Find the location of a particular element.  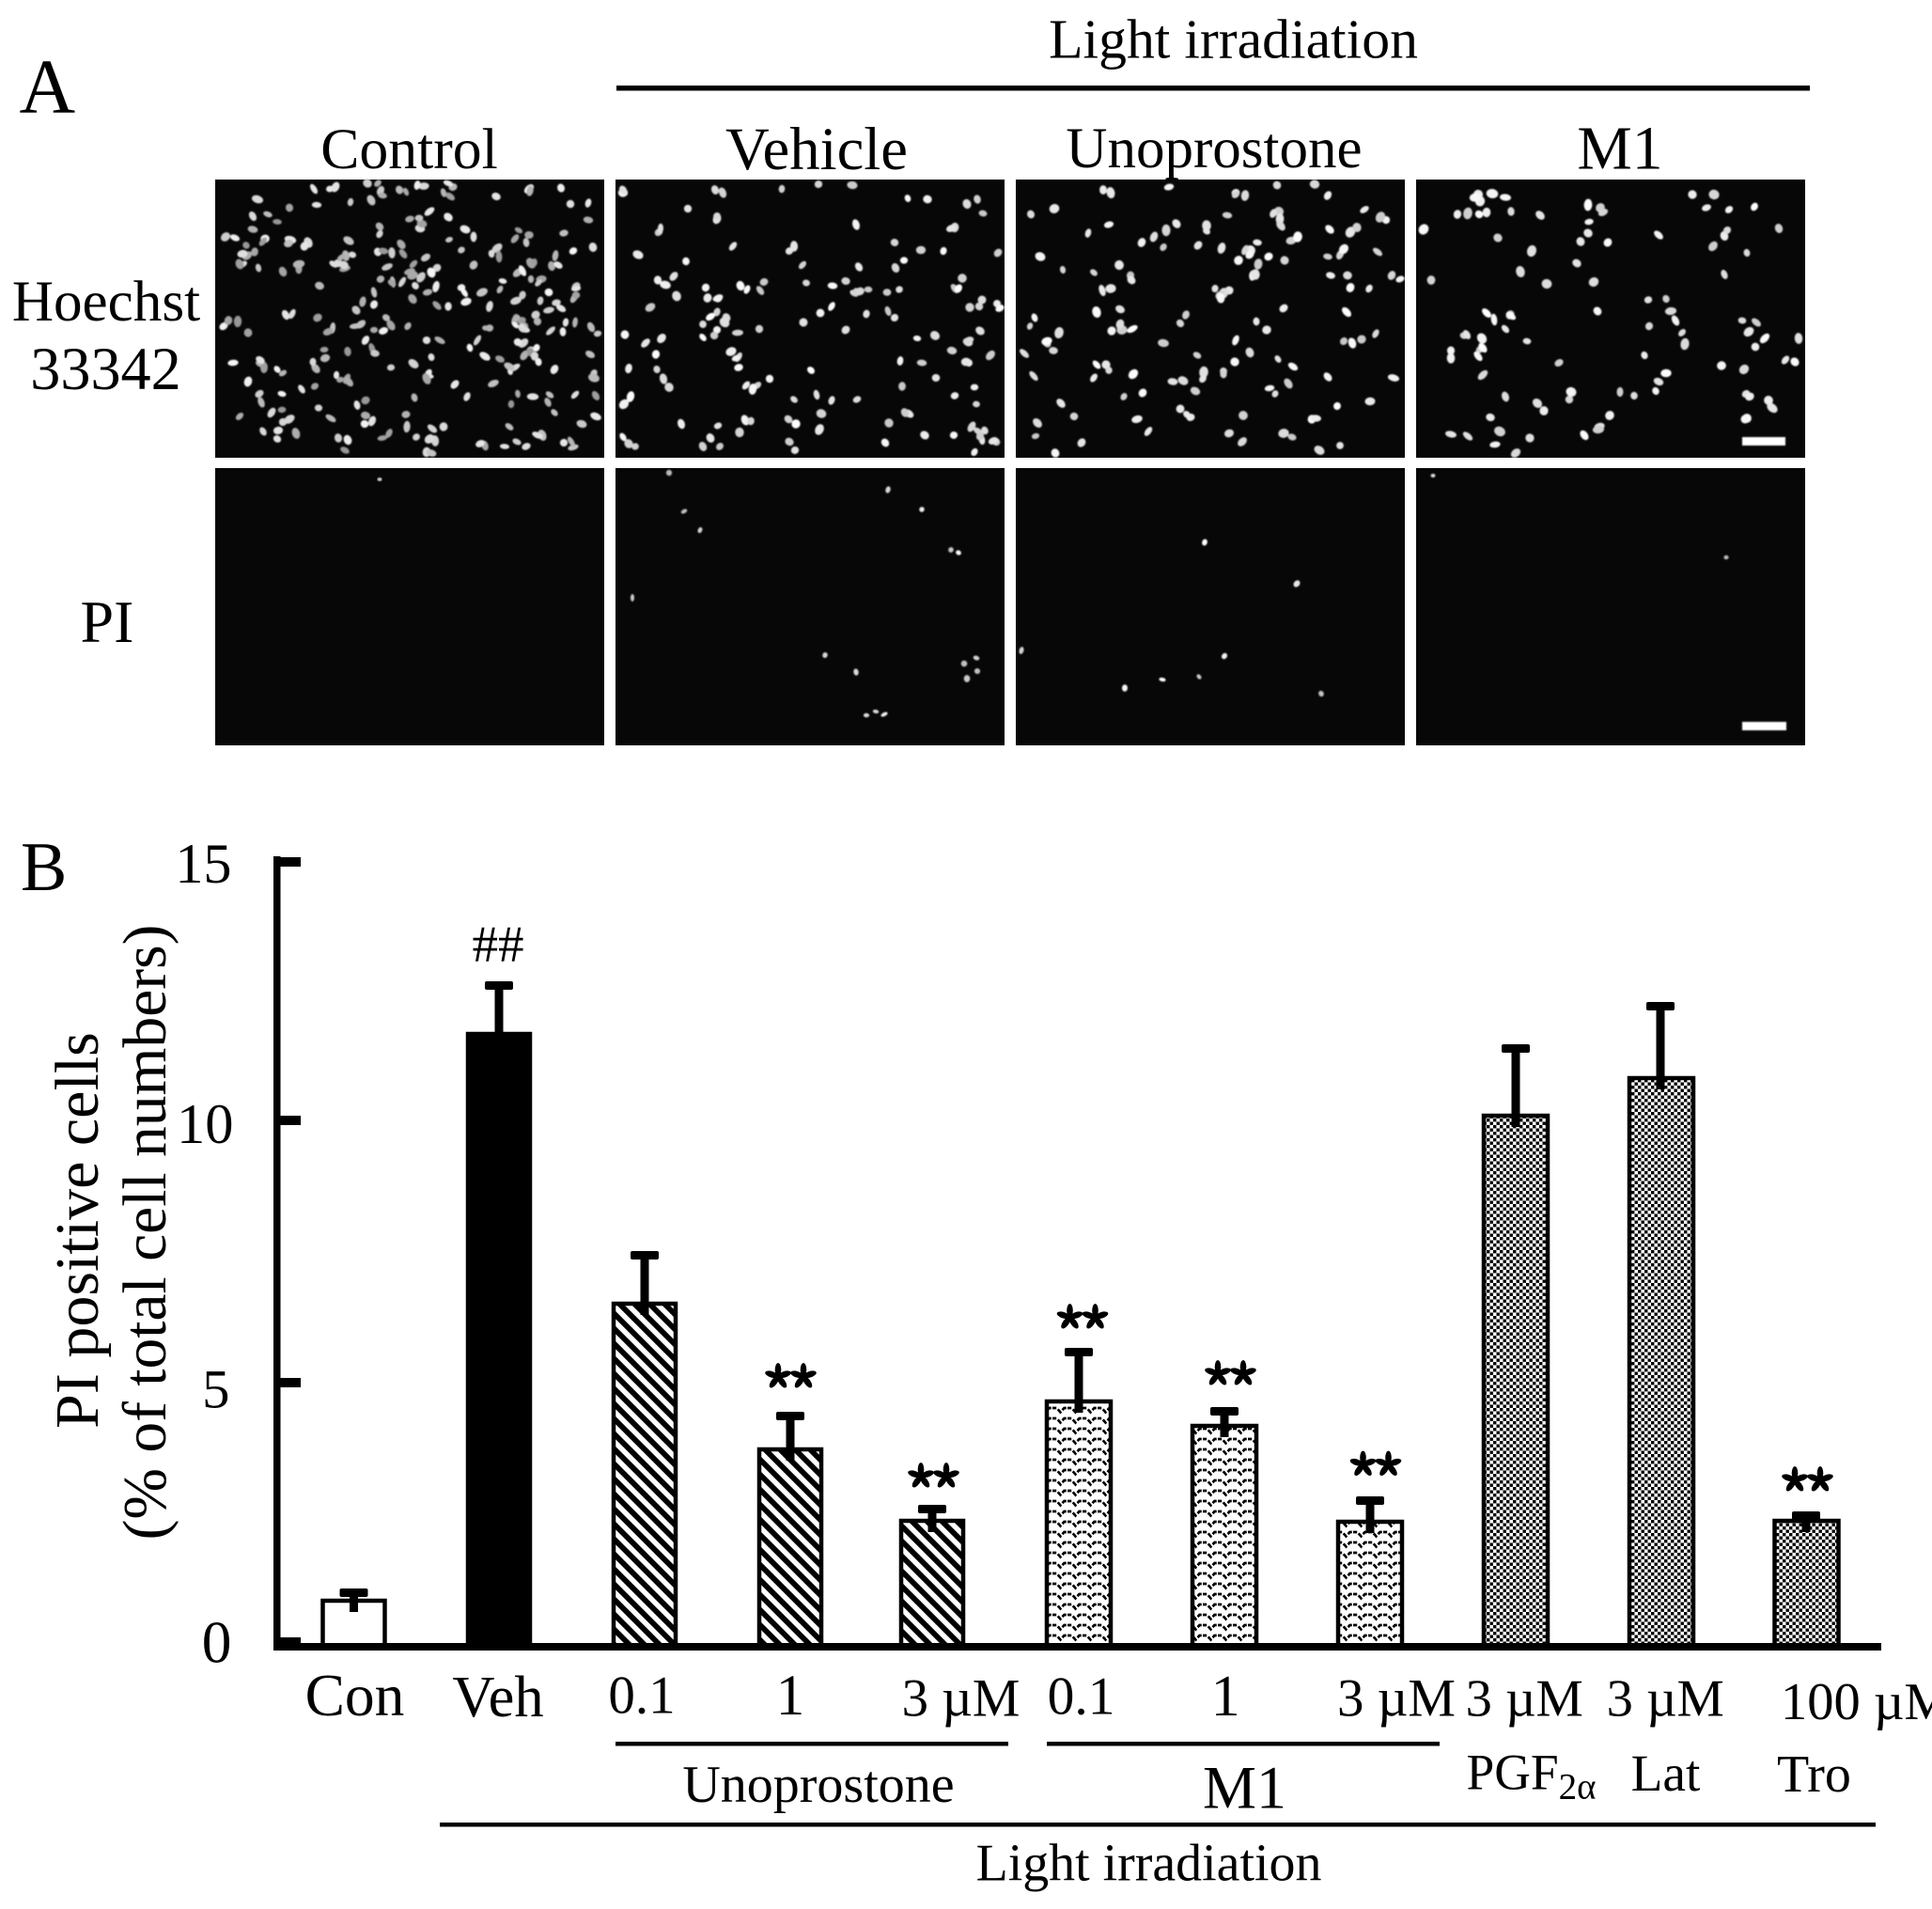

svg-text: 10 is located at coordinates (205, 1124).